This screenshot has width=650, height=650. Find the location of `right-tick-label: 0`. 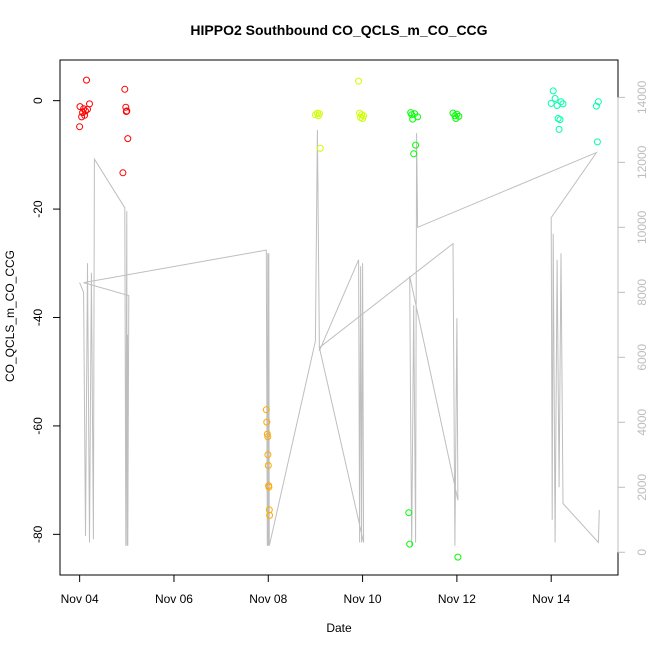

right-tick-label: 0 is located at coordinates (642, 552).